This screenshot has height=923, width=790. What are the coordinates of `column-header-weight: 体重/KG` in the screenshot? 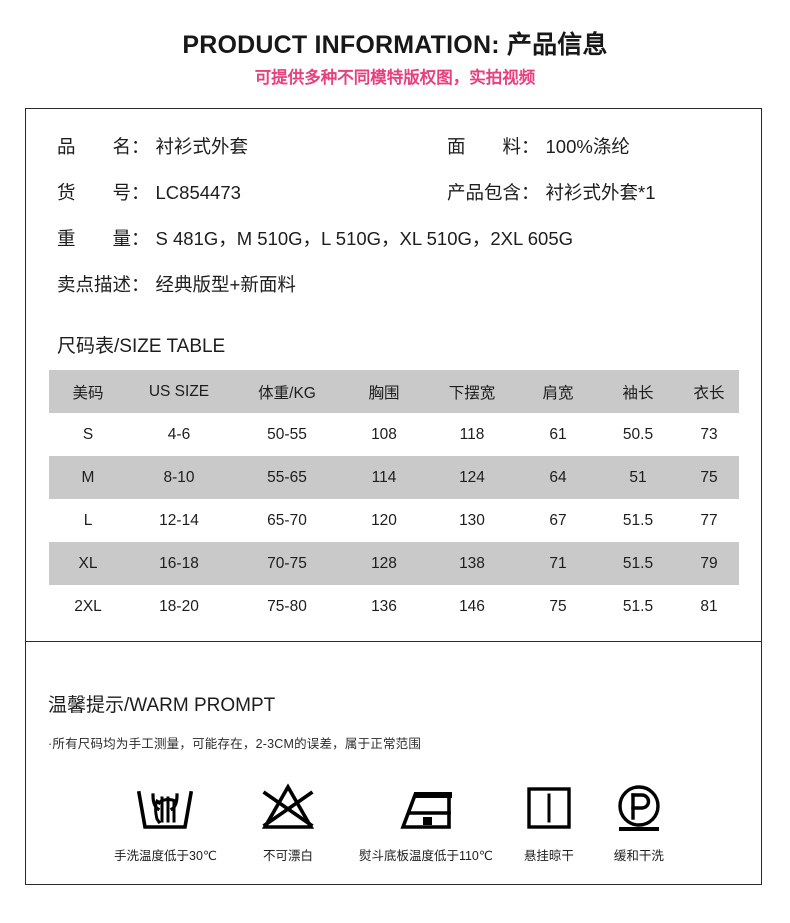 It's located at (287, 393).